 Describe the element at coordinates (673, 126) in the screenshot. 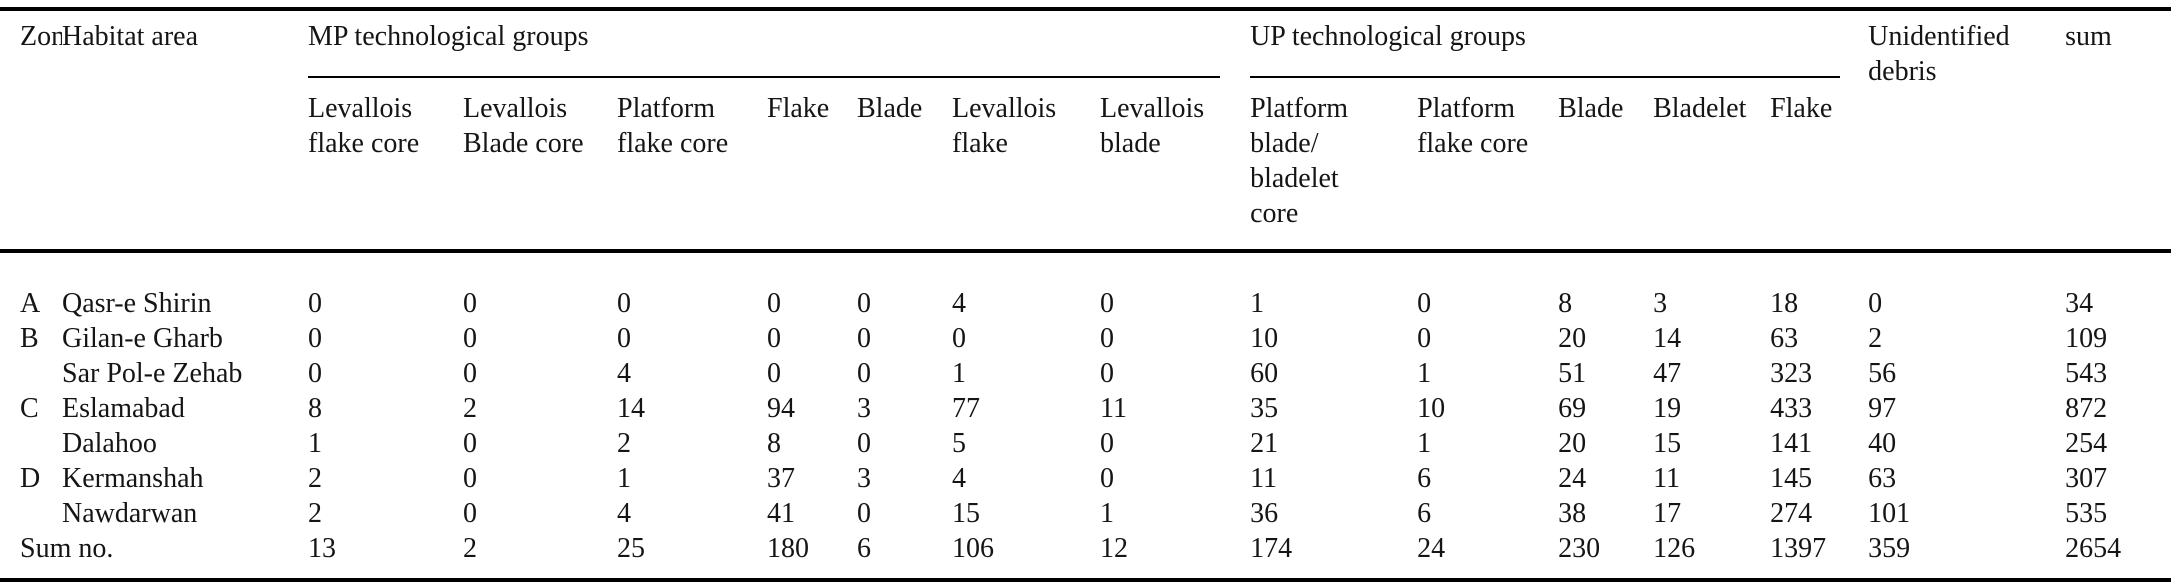

I see `col-header-mp-platform-flake-core: Platform flake core` at that location.